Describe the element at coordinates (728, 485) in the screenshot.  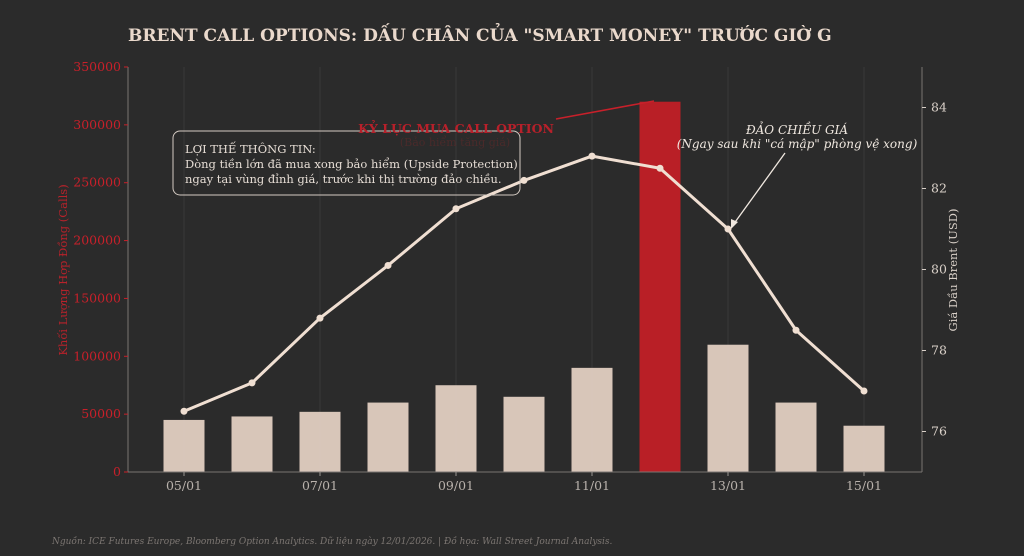
I see `x-tick-label: 13/01` at that location.